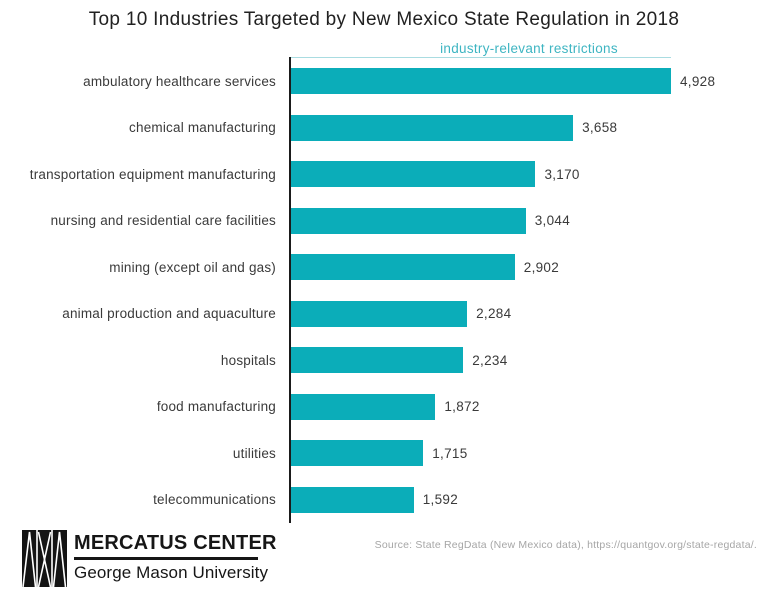 Image resolution: width=768 pixels, height=590 pixels. I want to click on bar-row: telecommunications 1,592, so click(384, 500).